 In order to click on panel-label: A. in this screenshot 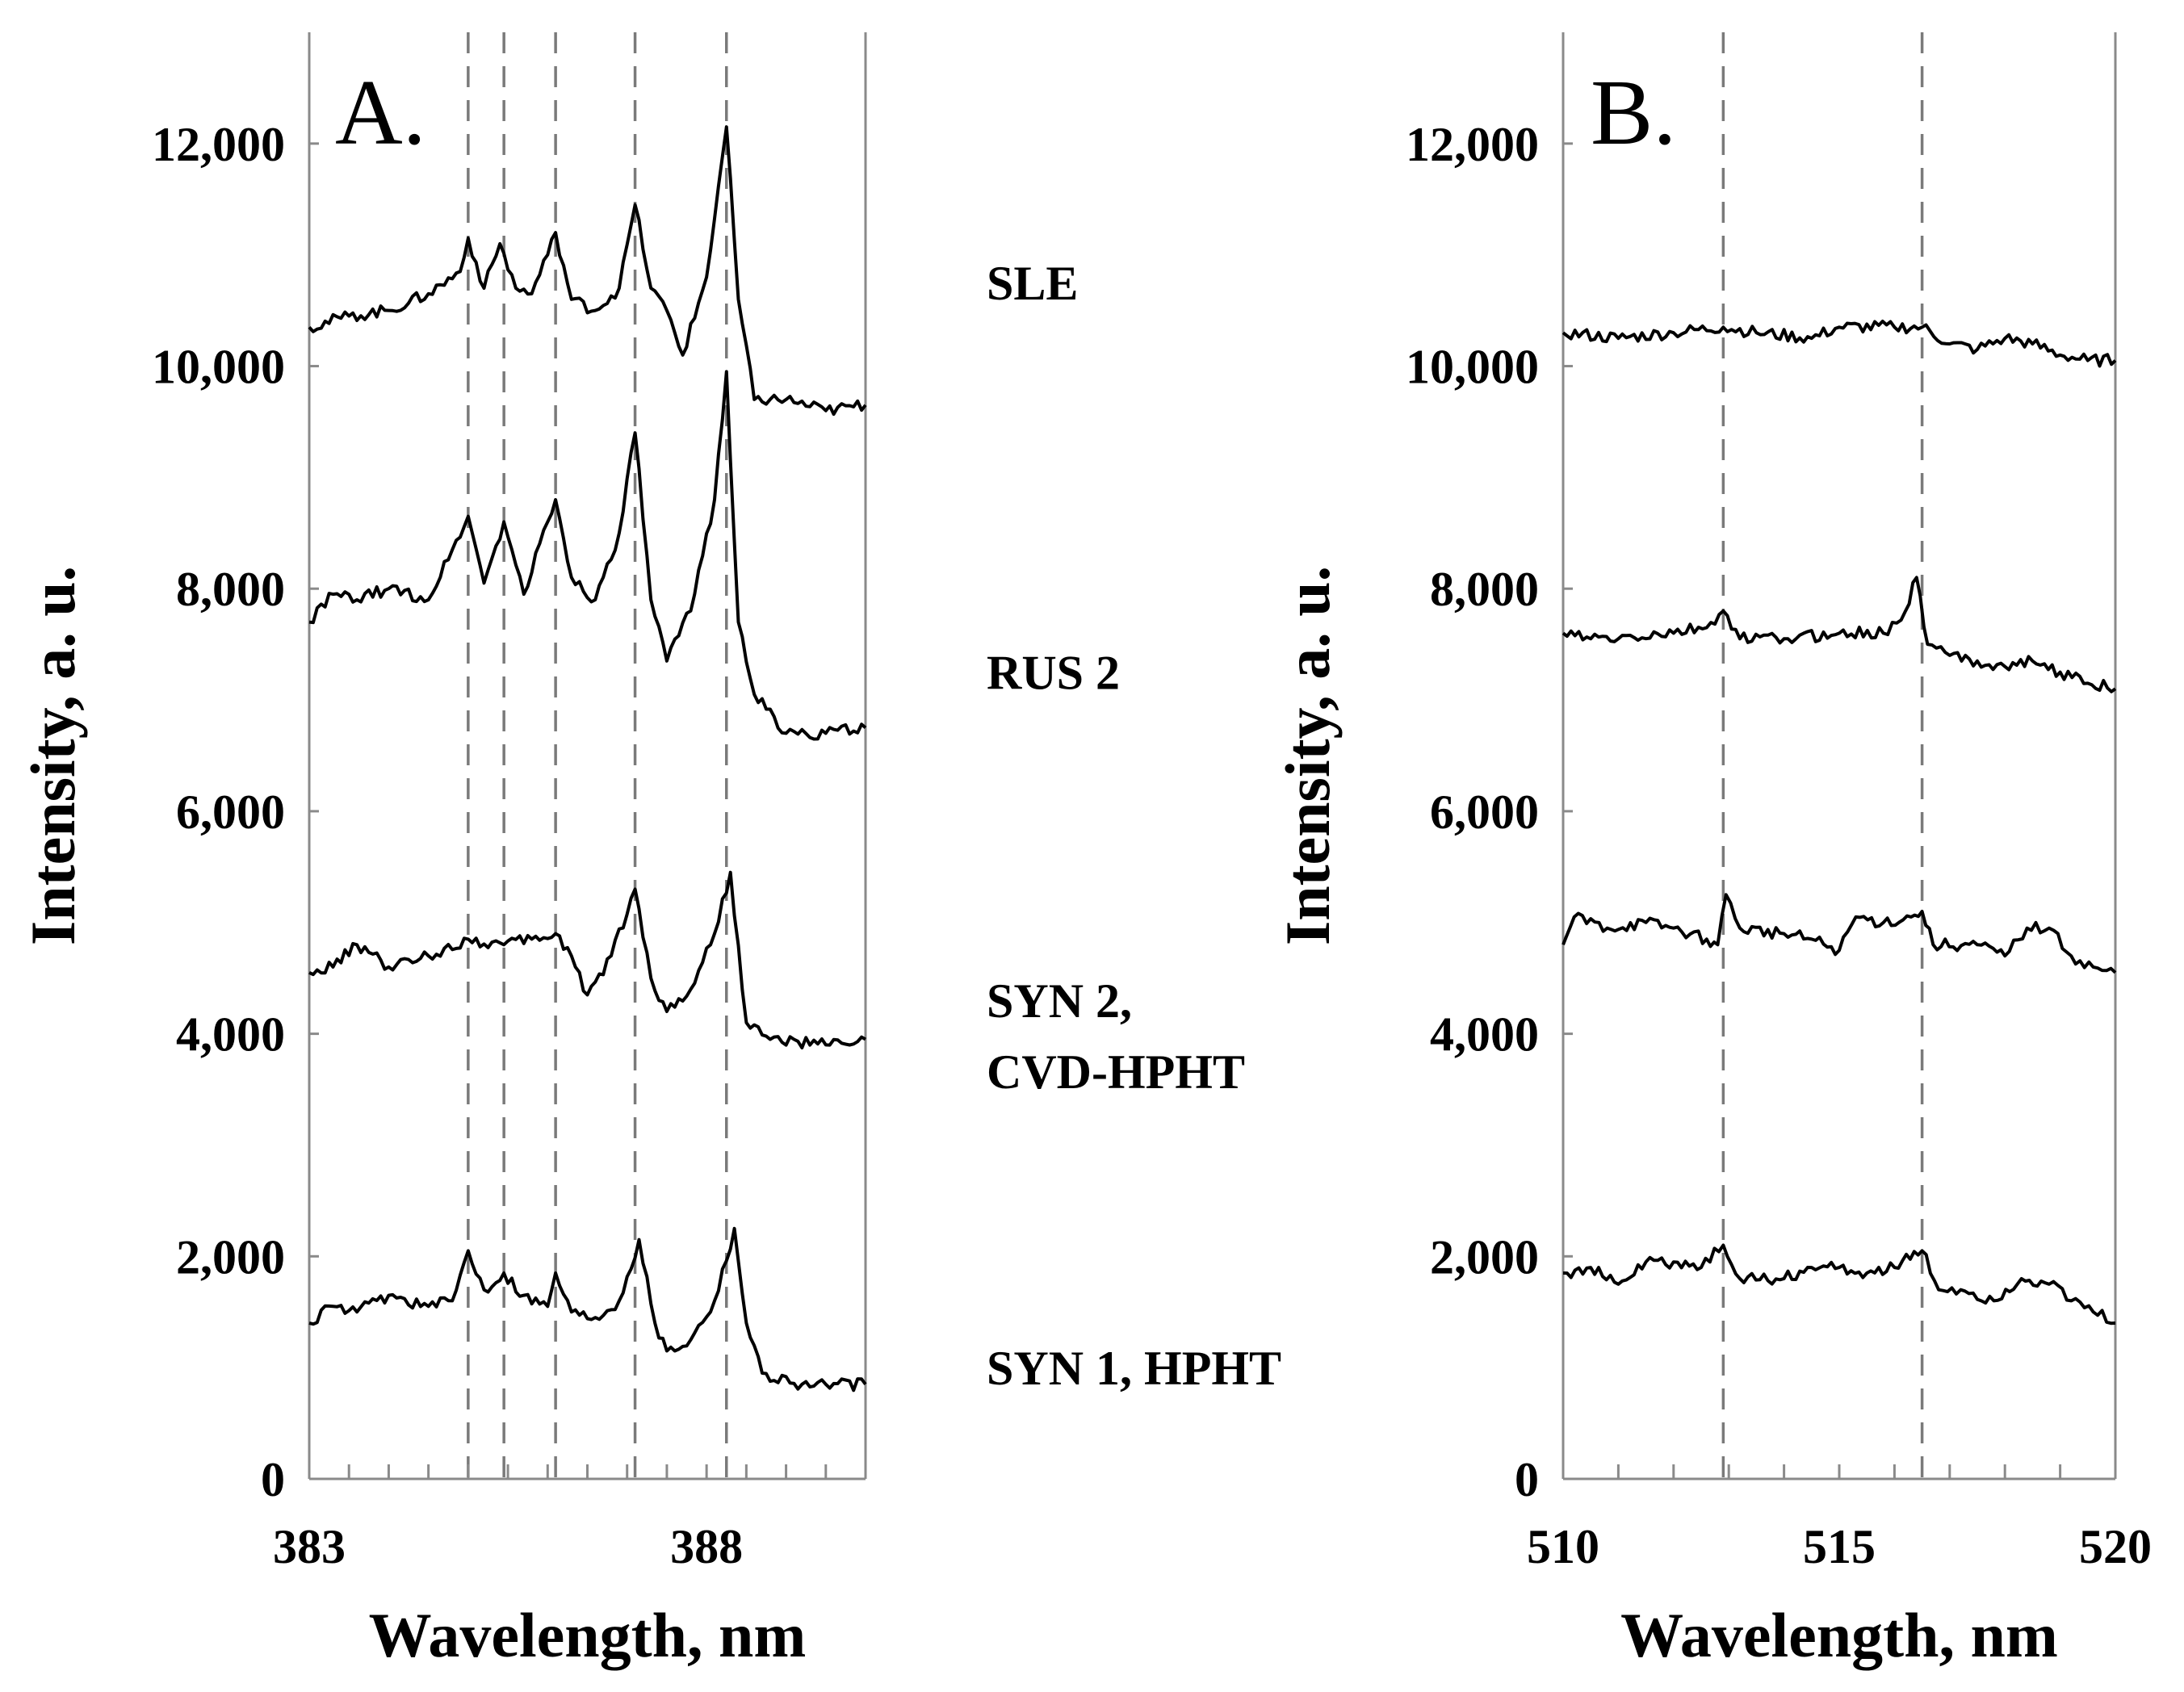, I will do `click(380, 113)`.